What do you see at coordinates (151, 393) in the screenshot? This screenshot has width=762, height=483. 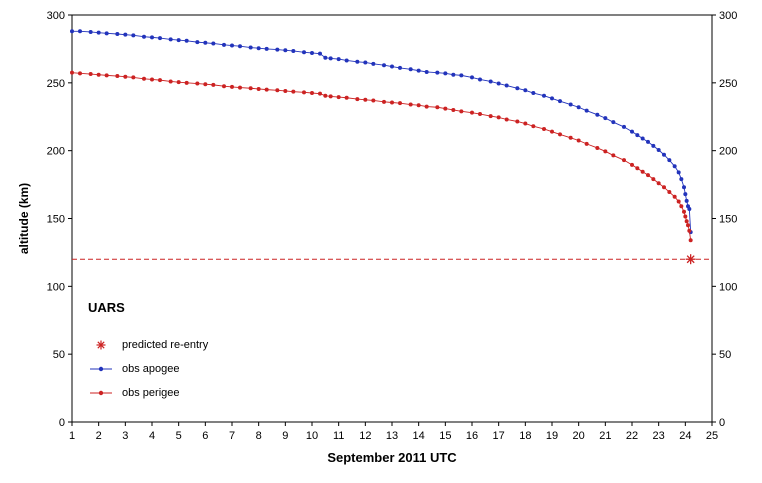 I see `legend-label-obs-perigee: obs perigee` at bounding box center [151, 393].